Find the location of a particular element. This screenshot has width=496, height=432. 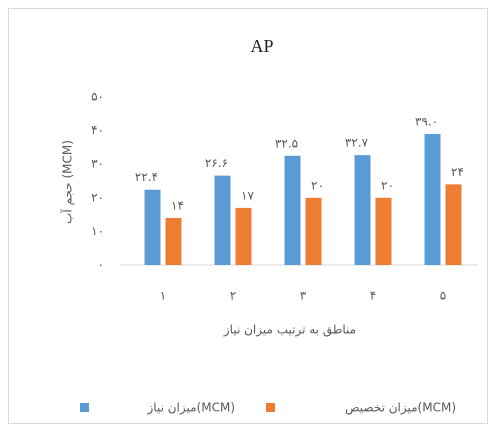

x-tick-label: ۳ is located at coordinates (303, 296).